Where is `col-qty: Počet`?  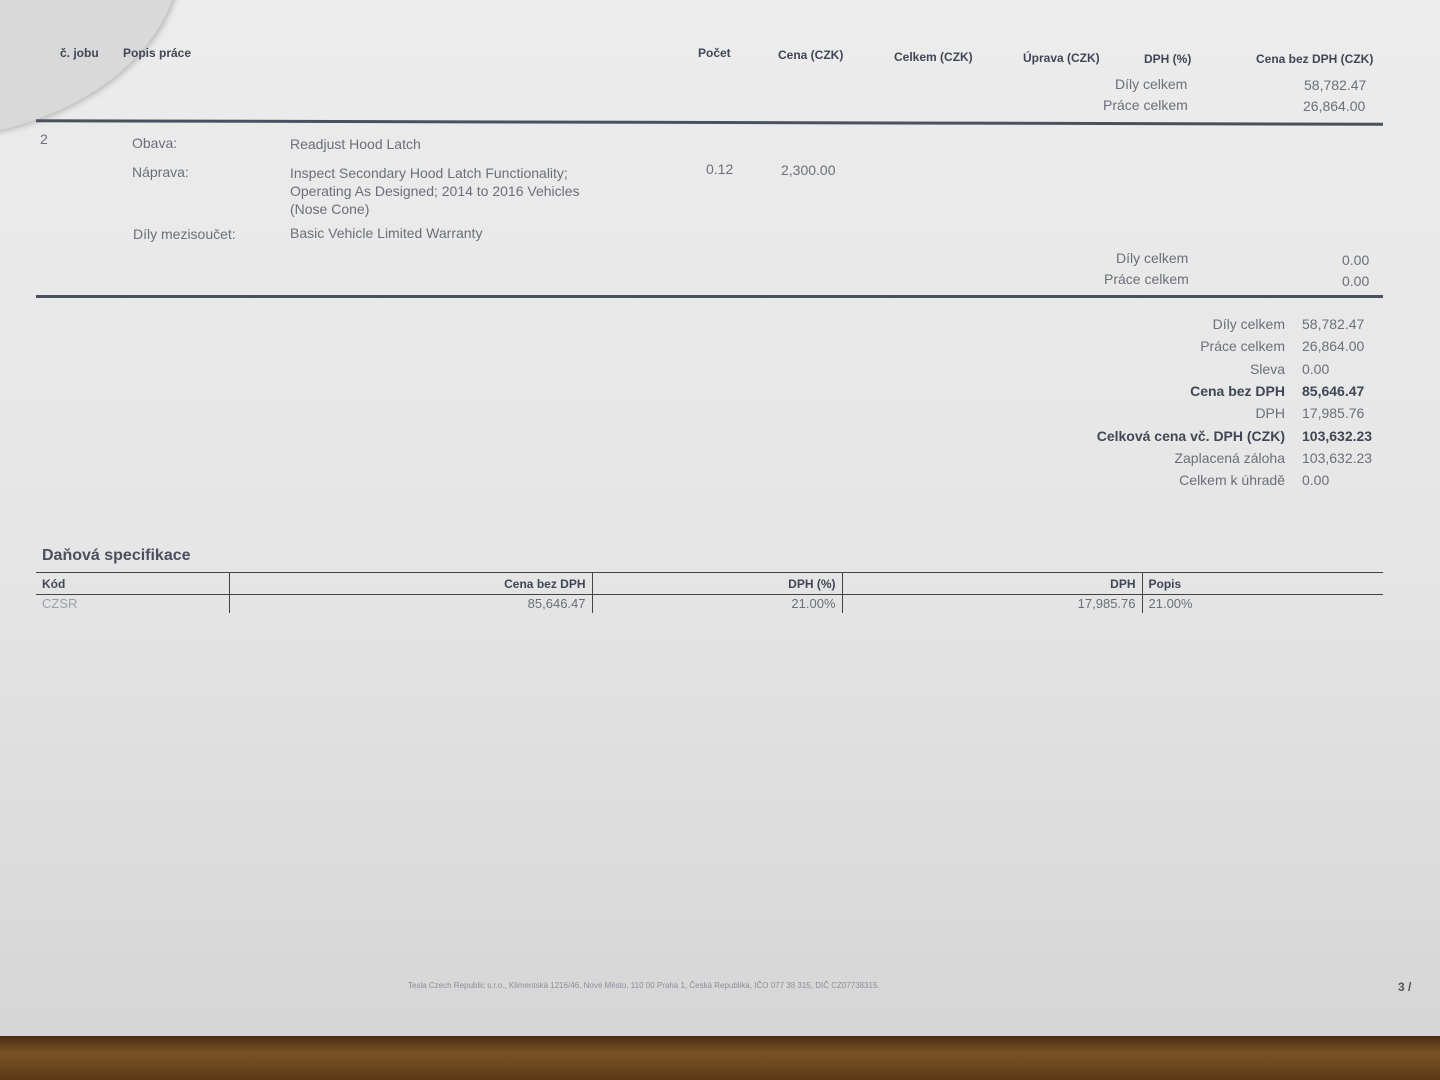
col-qty: Počet is located at coordinates (714, 53).